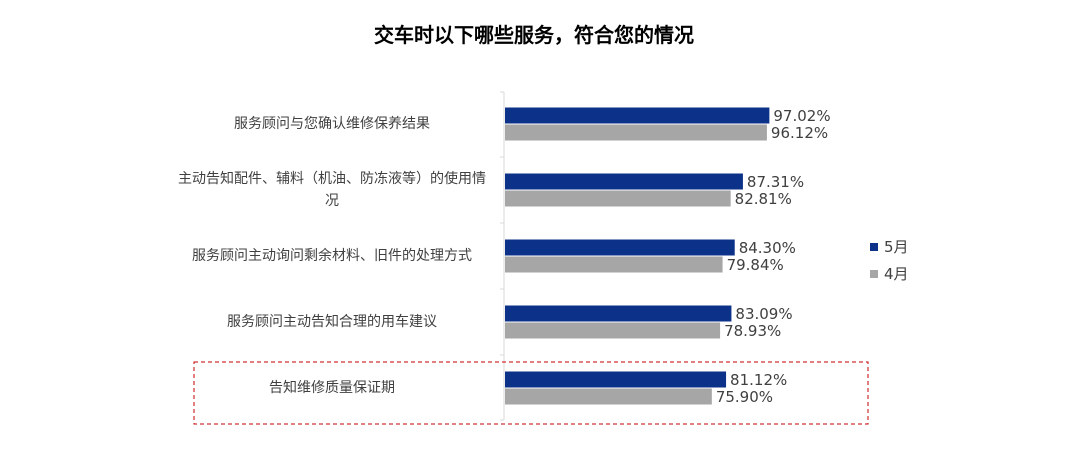 The width and height of the screenshot is (1068, 450). I want to click on legend: 5月 4月, so click(889, 260).